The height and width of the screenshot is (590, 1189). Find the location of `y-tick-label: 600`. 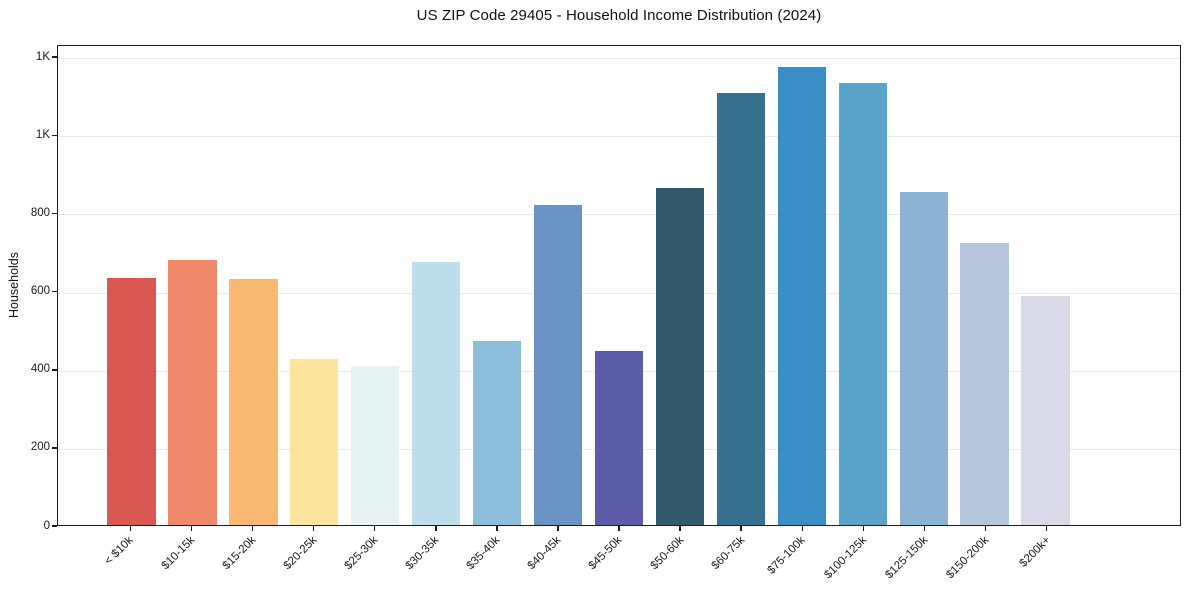

y-tick-label: 600 is located at coordinates (40, 291).